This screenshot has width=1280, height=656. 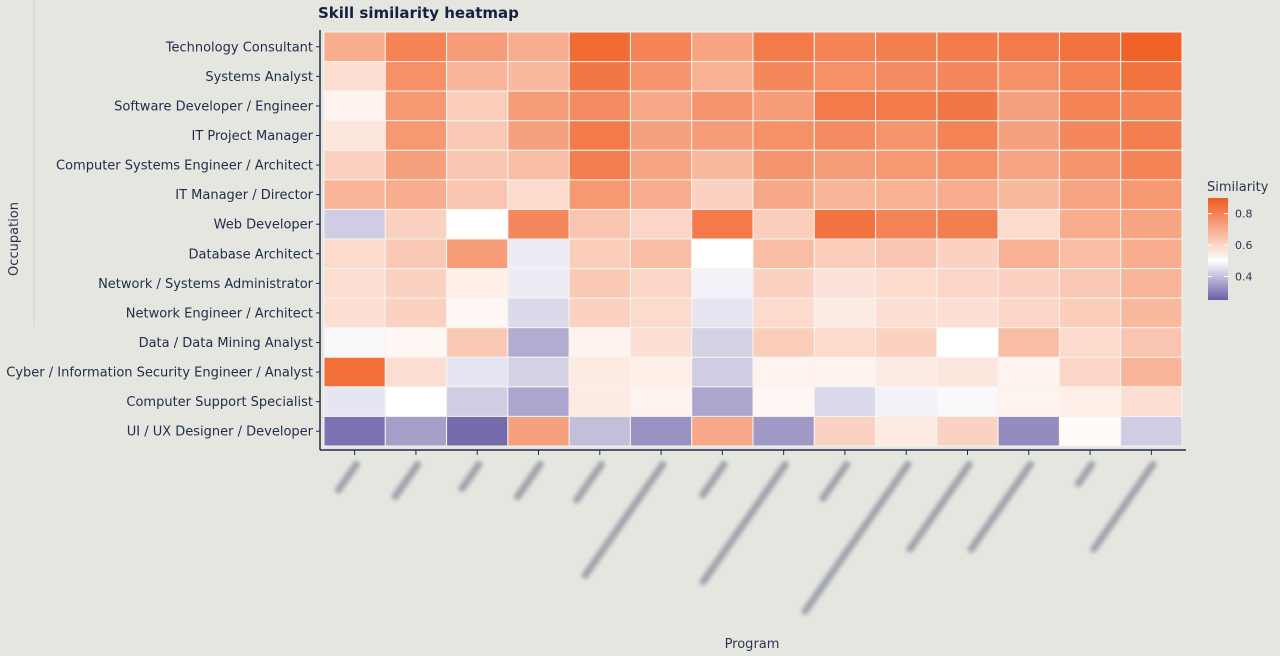 What do you see at coordinates (1238, 187) in the screenshot?
I see `legend-title: Similarity` at bounding box center [1238, 187].